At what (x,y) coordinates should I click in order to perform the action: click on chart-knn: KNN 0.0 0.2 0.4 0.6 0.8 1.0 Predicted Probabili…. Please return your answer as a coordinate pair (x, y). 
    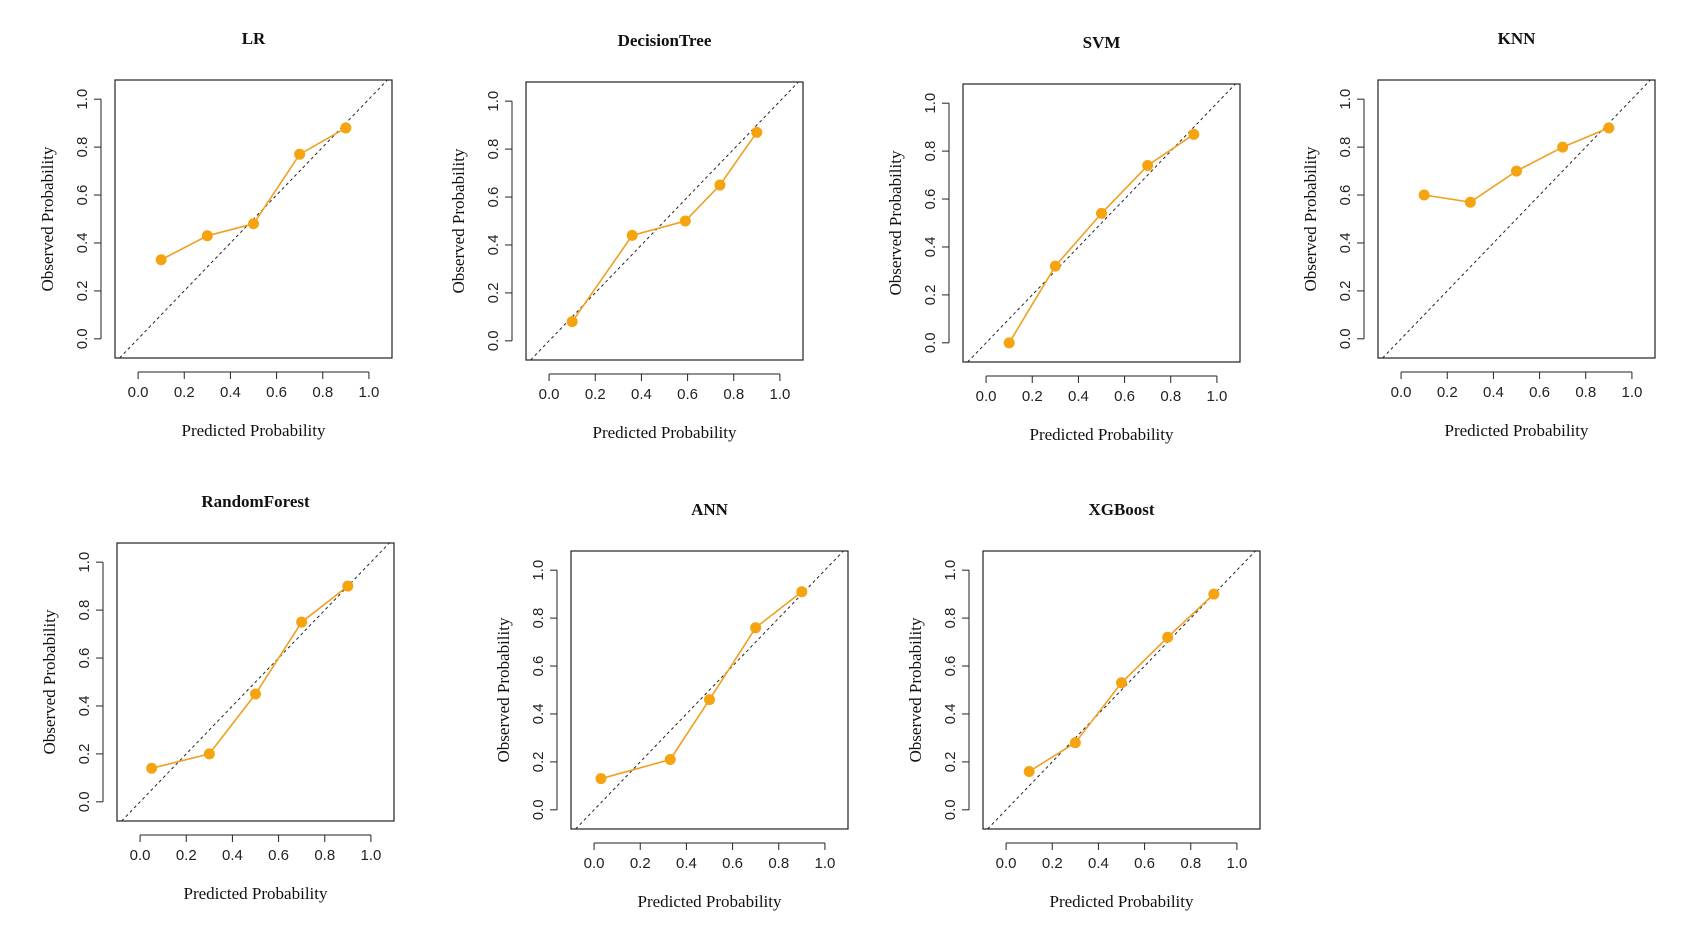
    Looking at the image, I should click on (1478, 234).